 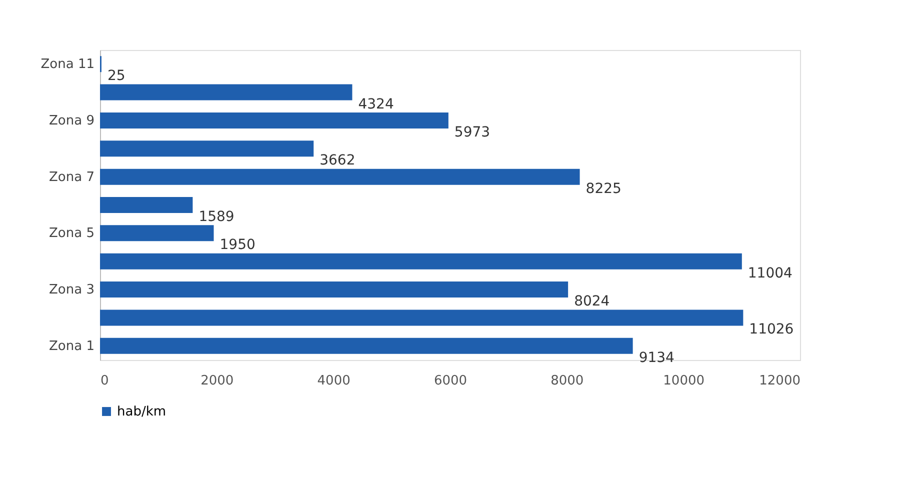 I want to click on data-label: 8225, so click(x=604, y=188).